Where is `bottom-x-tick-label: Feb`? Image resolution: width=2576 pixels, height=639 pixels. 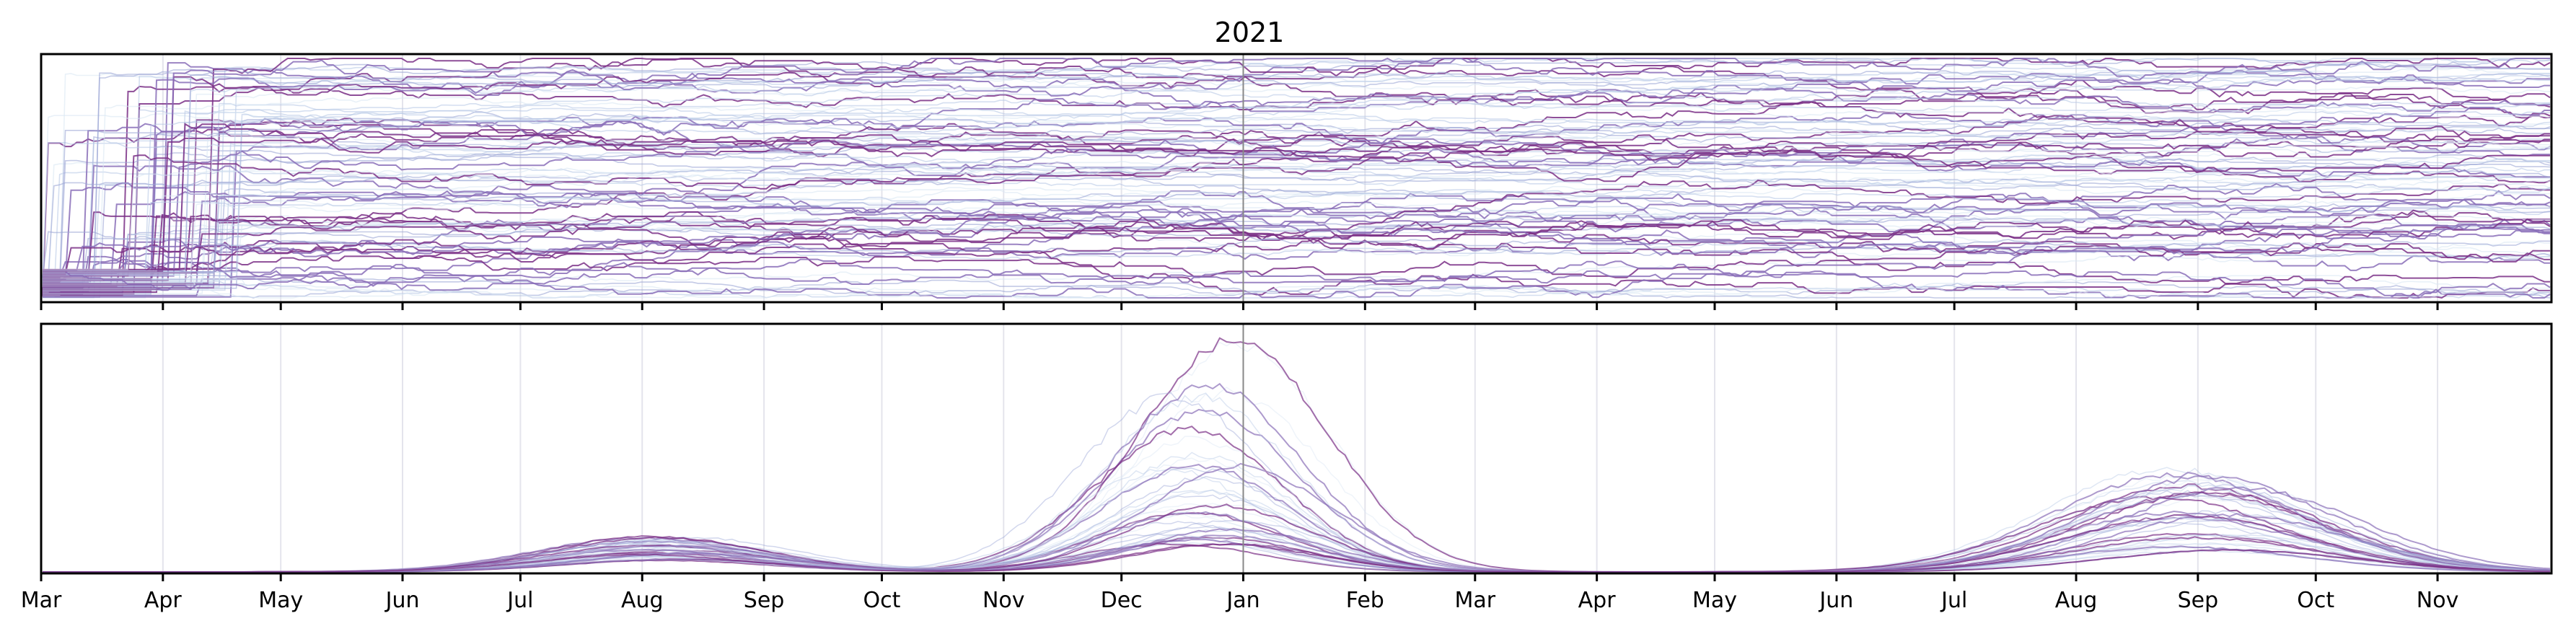
bottom-x-tick-label: Feb is located at coordinates (1365, 600).